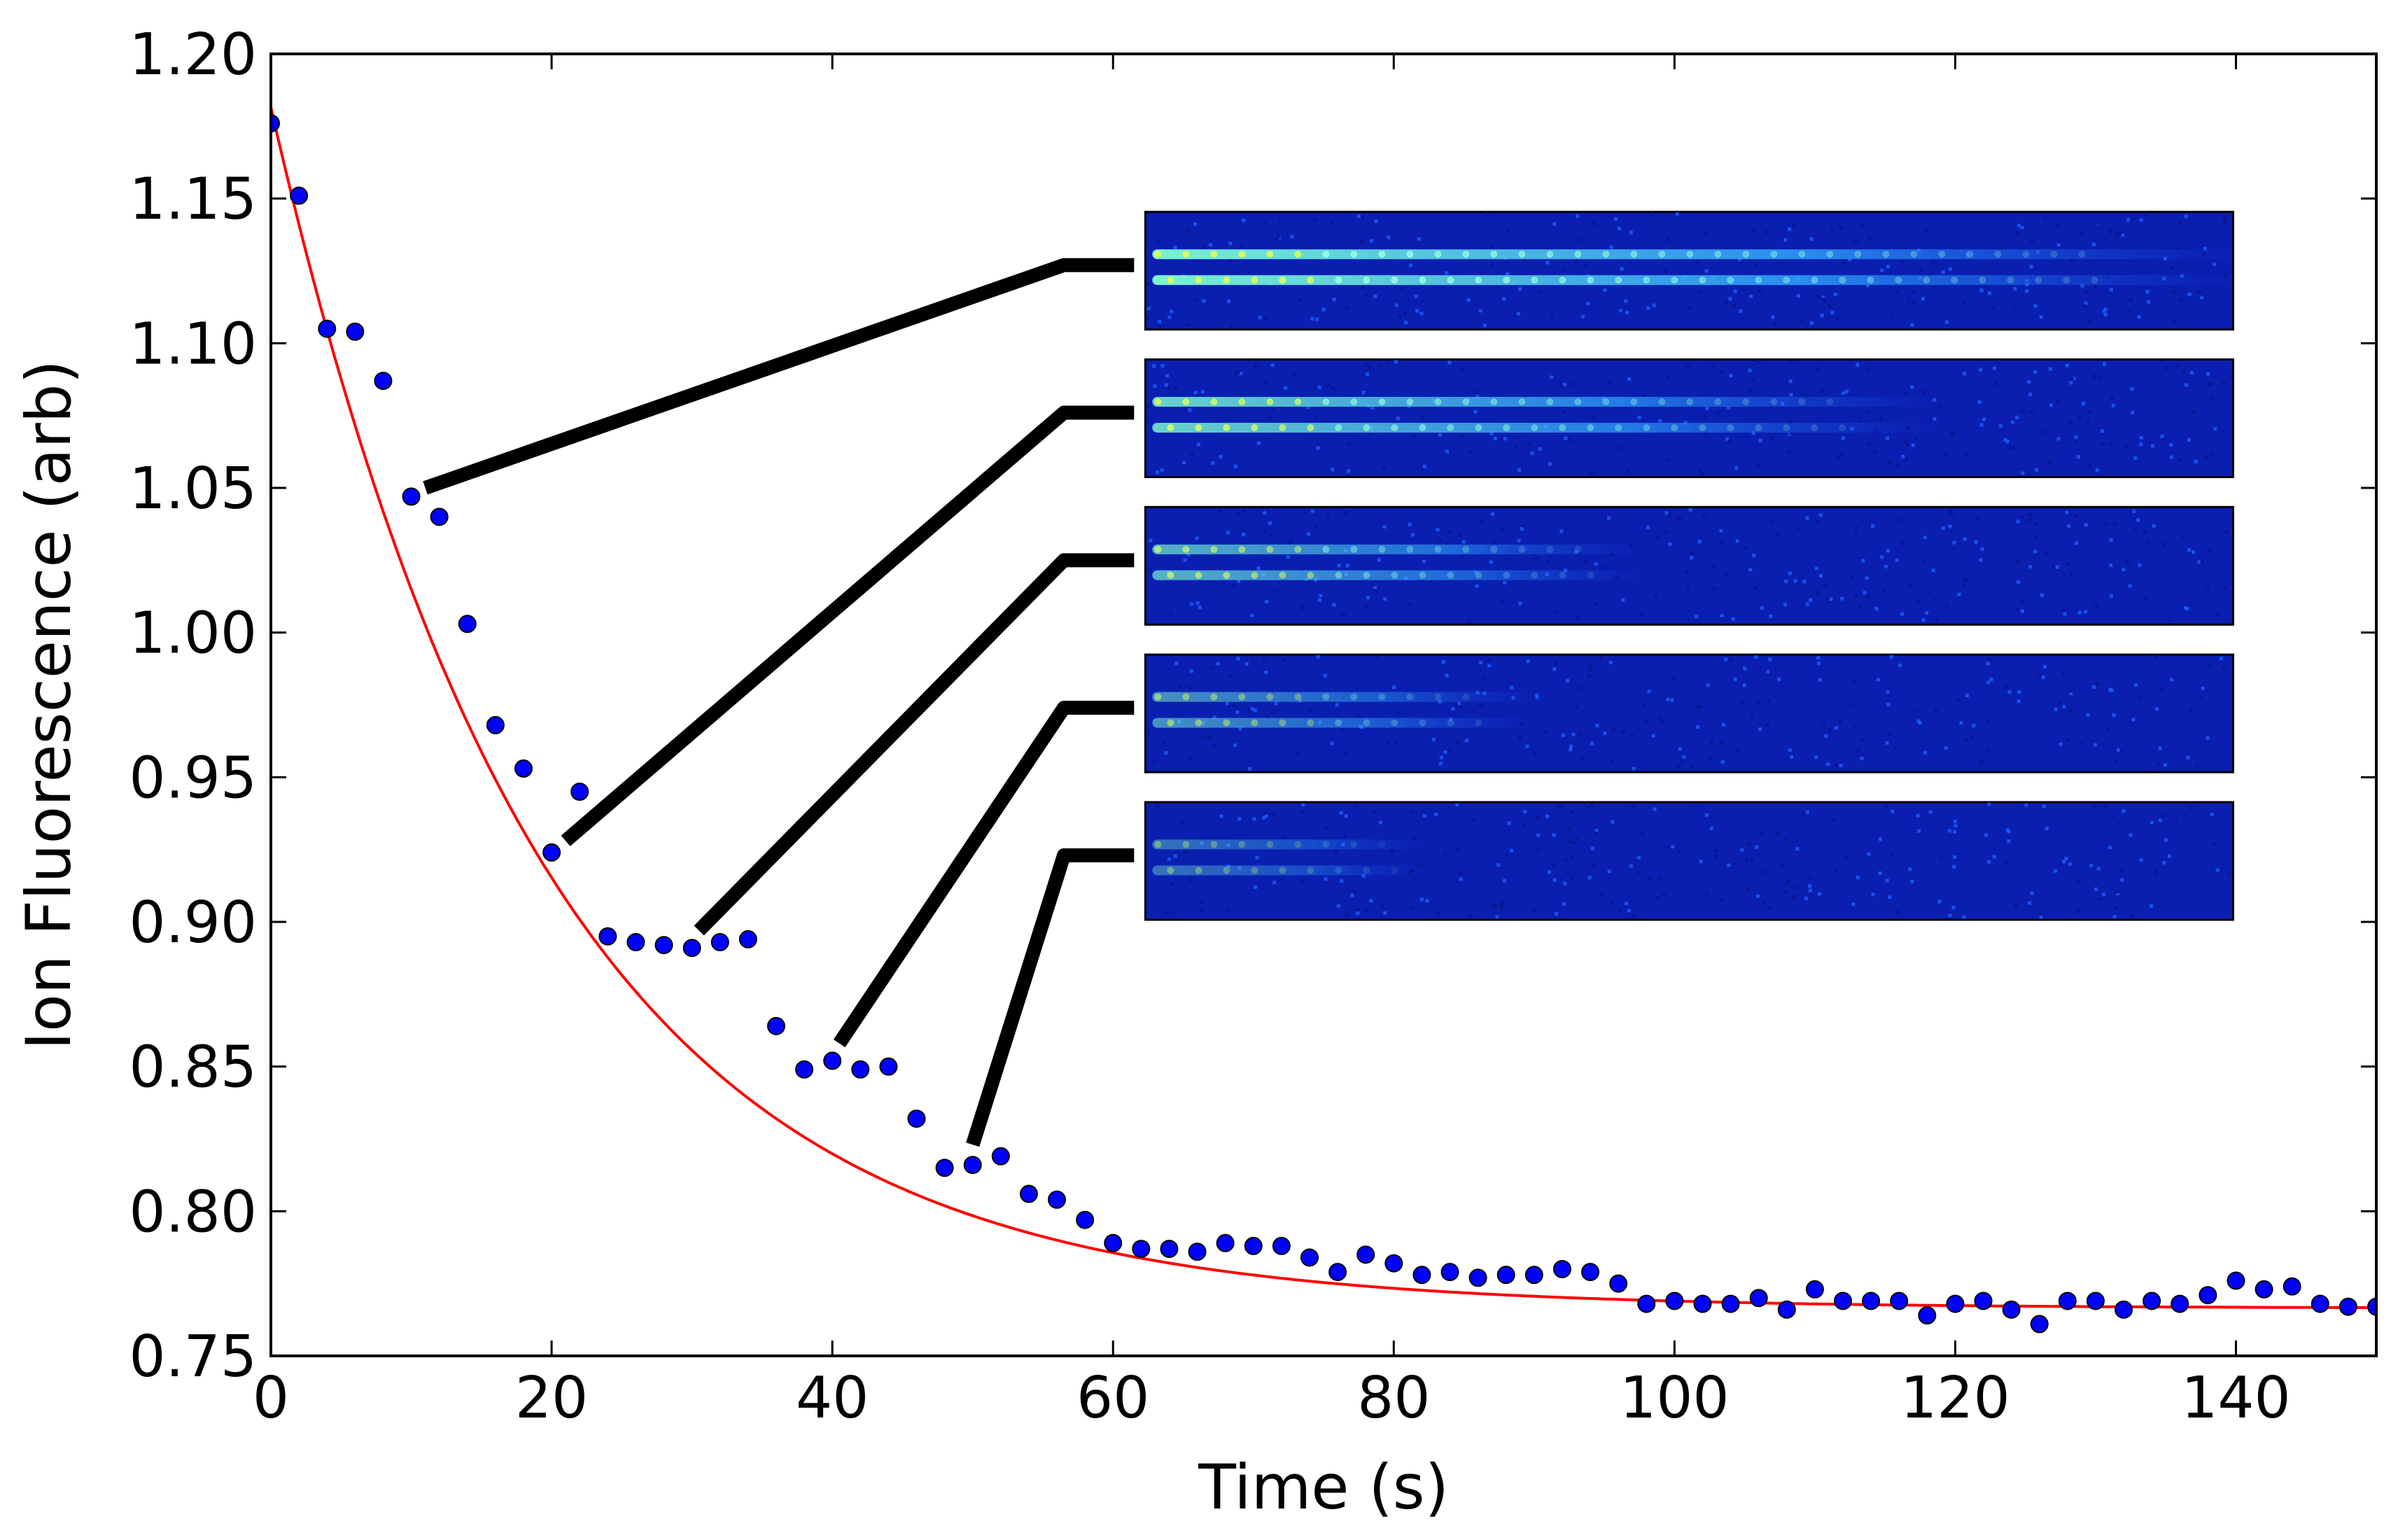 This screenshot has width=2398, height=1540. What do you see at coordinates (832, 1398) in the screenshot?
I see `x-tick-label: 40` at bounding box center [832, 1398].